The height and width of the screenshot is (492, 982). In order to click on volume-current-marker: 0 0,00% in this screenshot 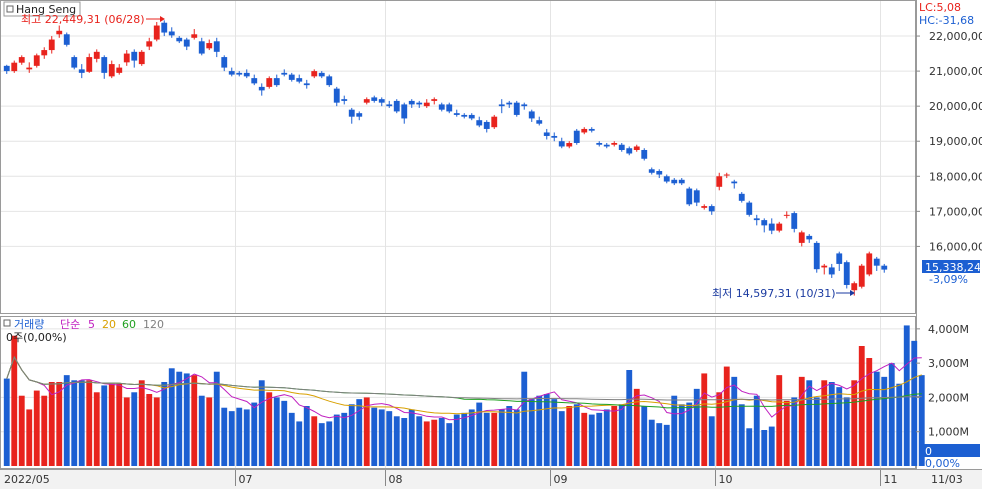, I will do `click(951, 457)`.